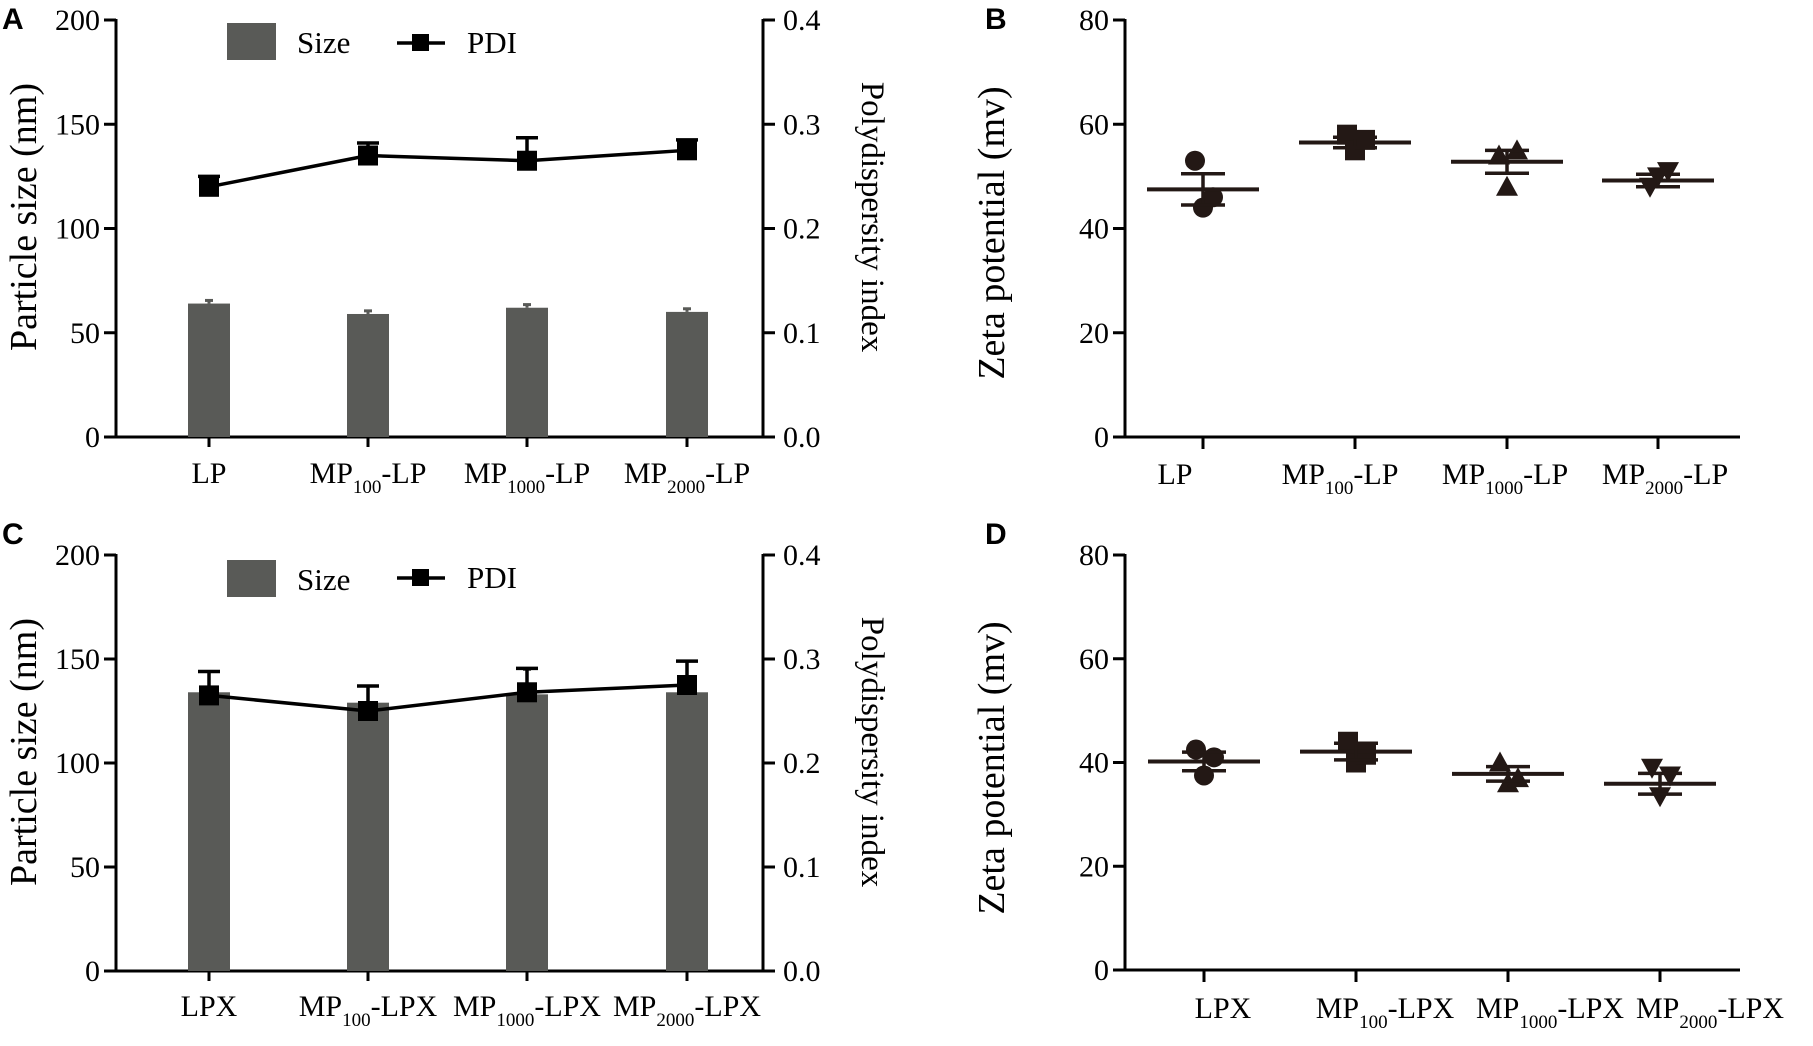 The width and height of the screenshot is (1813, 1046). I want to click on y-tick-label-left: 150, so click(77, 659).